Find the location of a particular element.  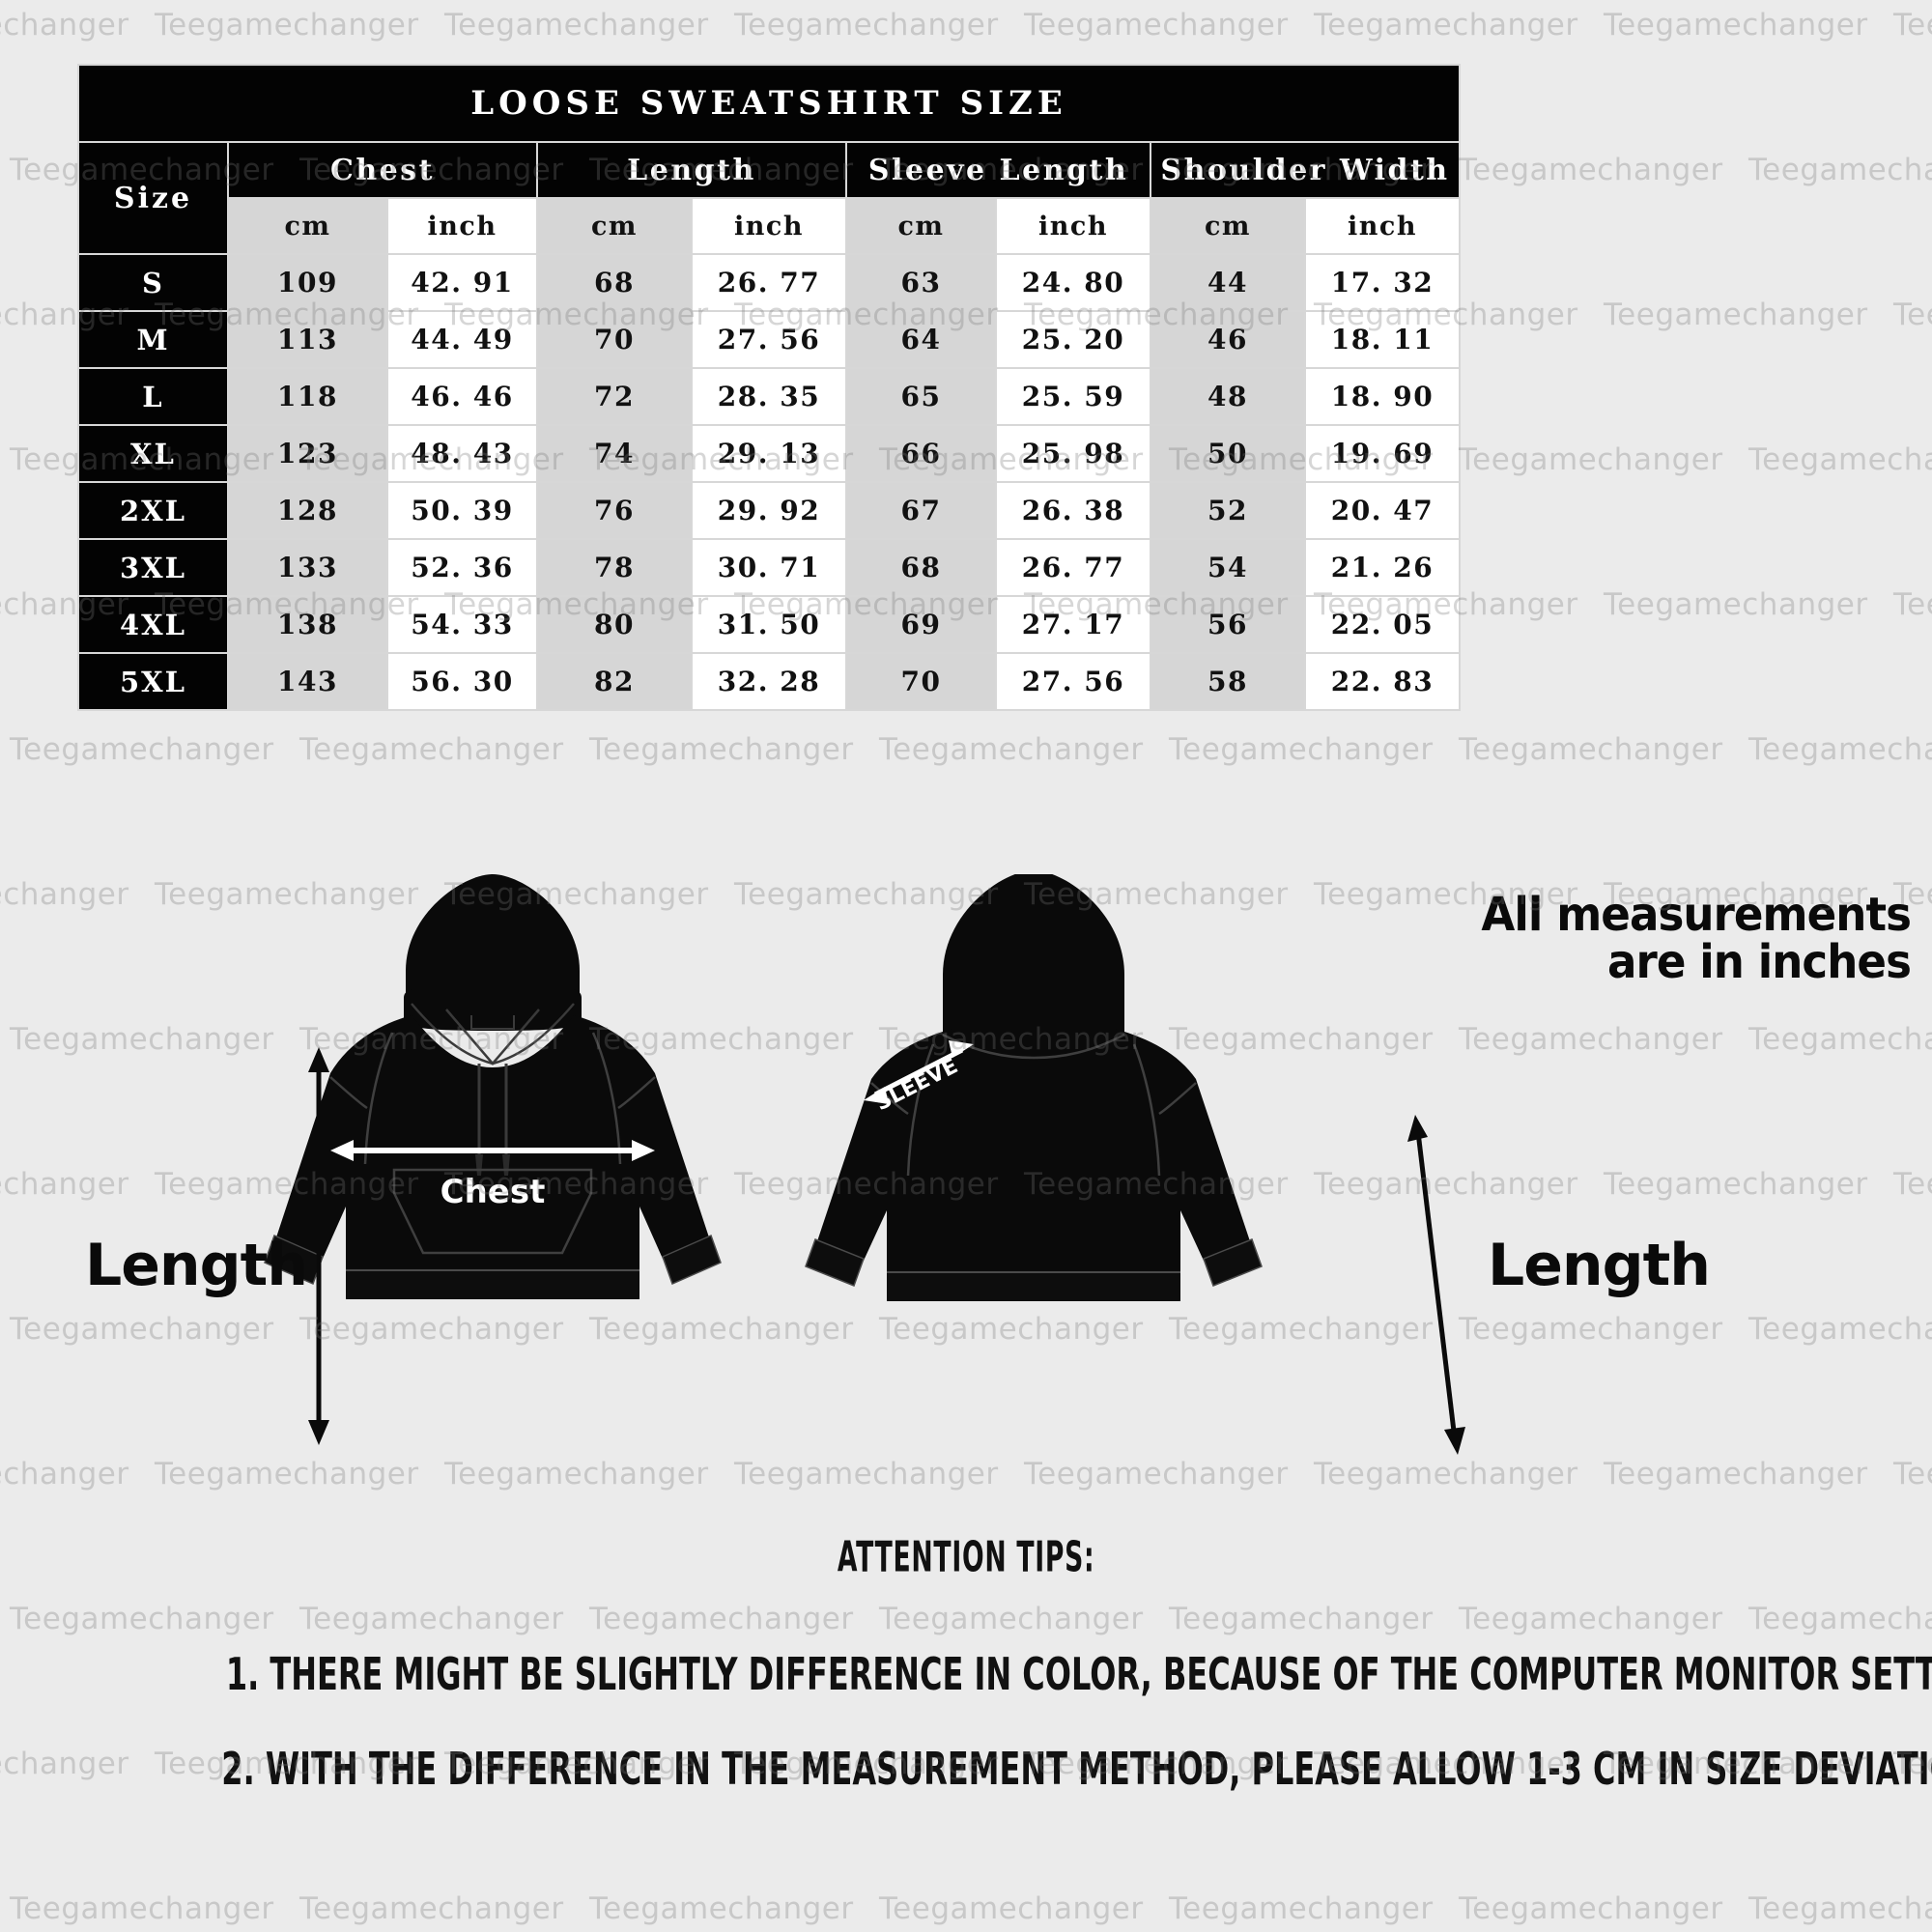

cell-sleeve-cm: 68 is located at coordinates (921, 567).